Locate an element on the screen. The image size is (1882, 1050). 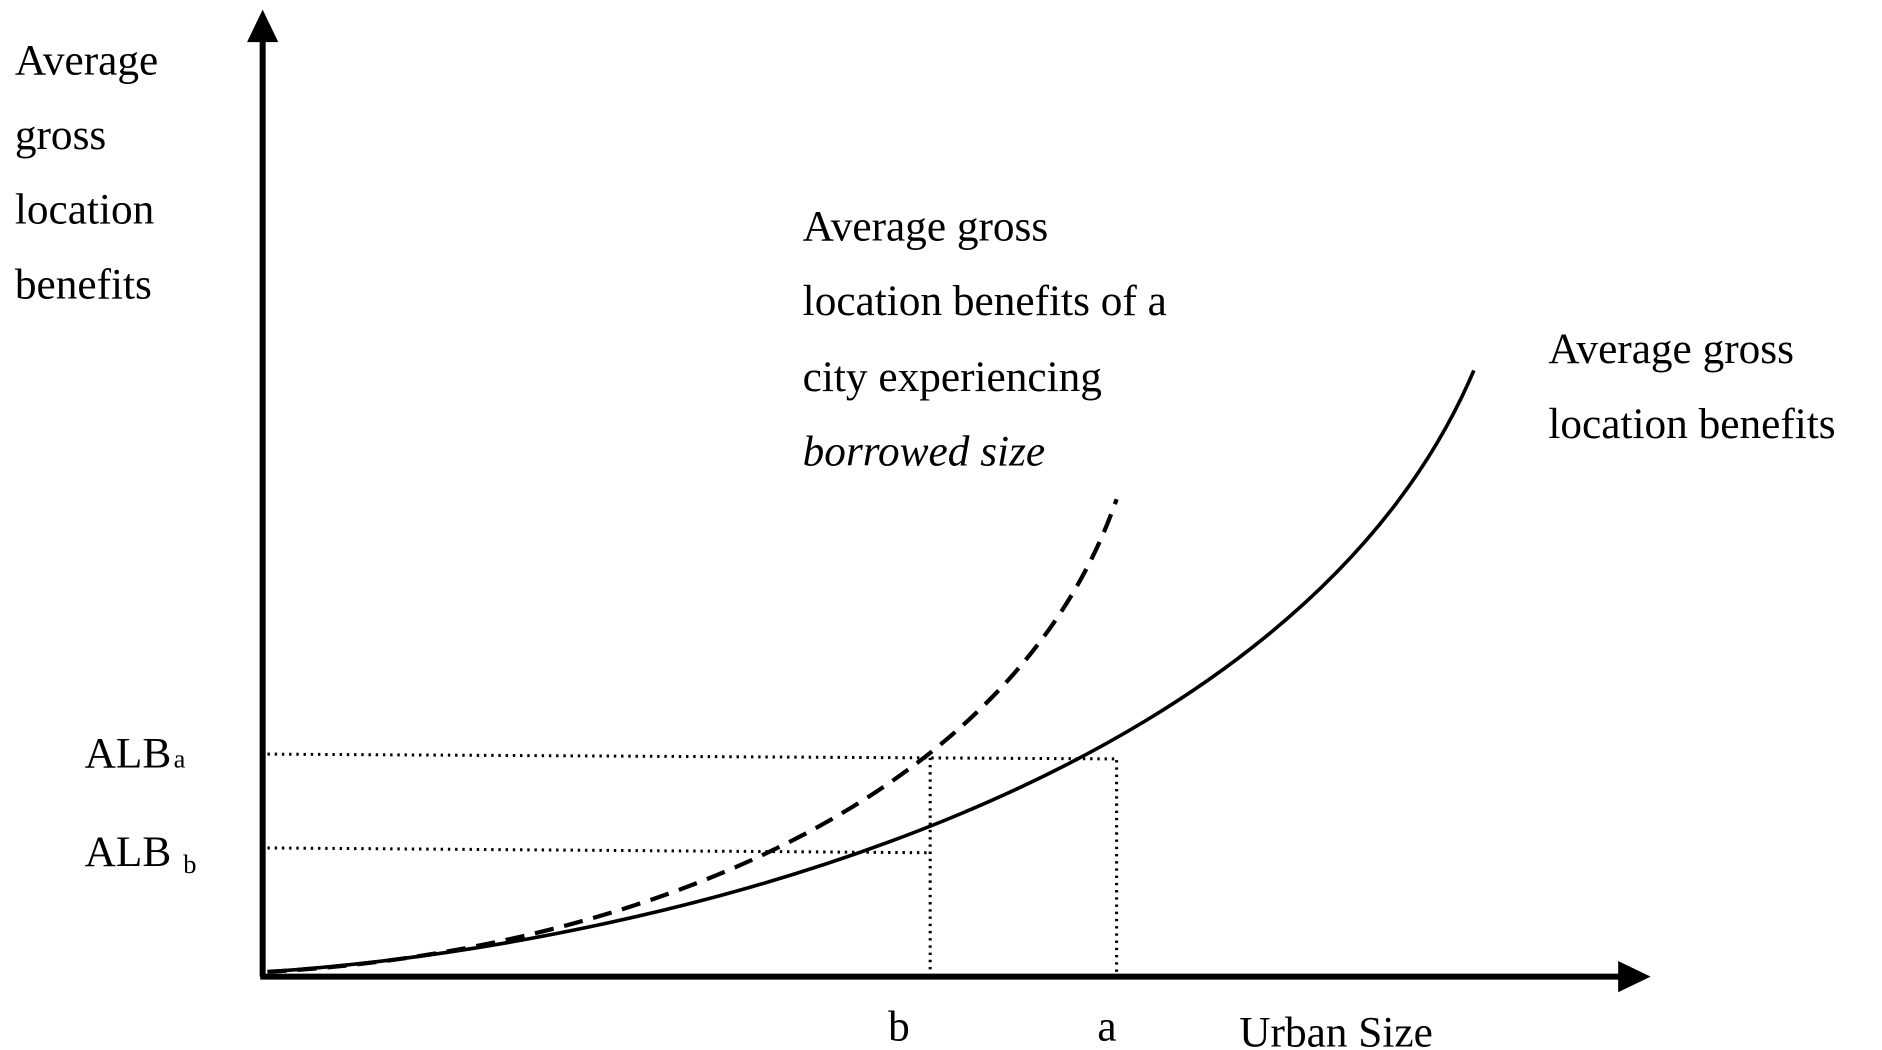
label-line: location is located at coordinates (84, 210).